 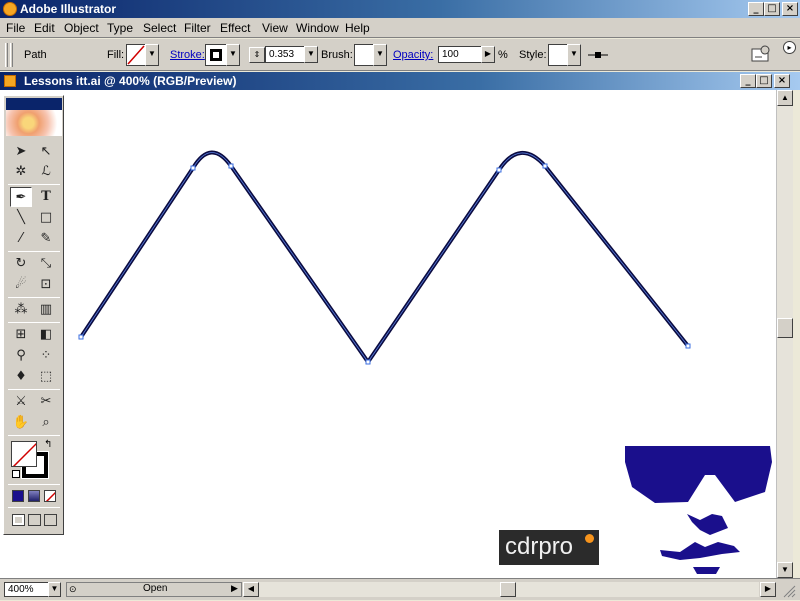 I want to click on selection-tool-icon: ➤, so click(x=21, y=151).